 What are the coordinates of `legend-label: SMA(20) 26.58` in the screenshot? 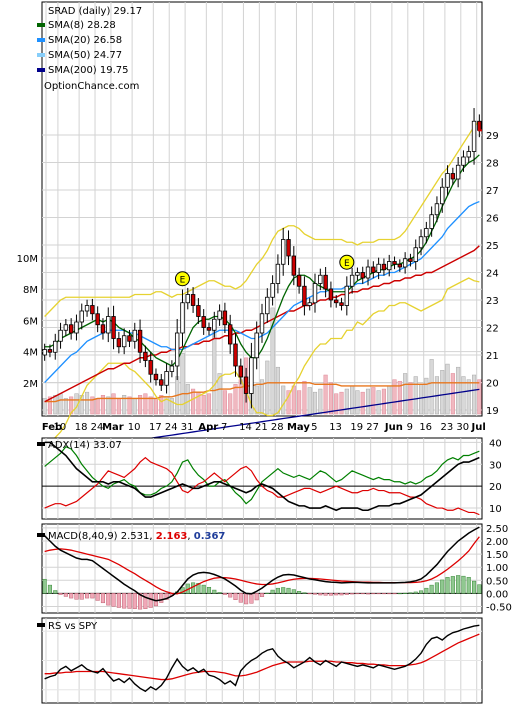 It's located at (85, 40).